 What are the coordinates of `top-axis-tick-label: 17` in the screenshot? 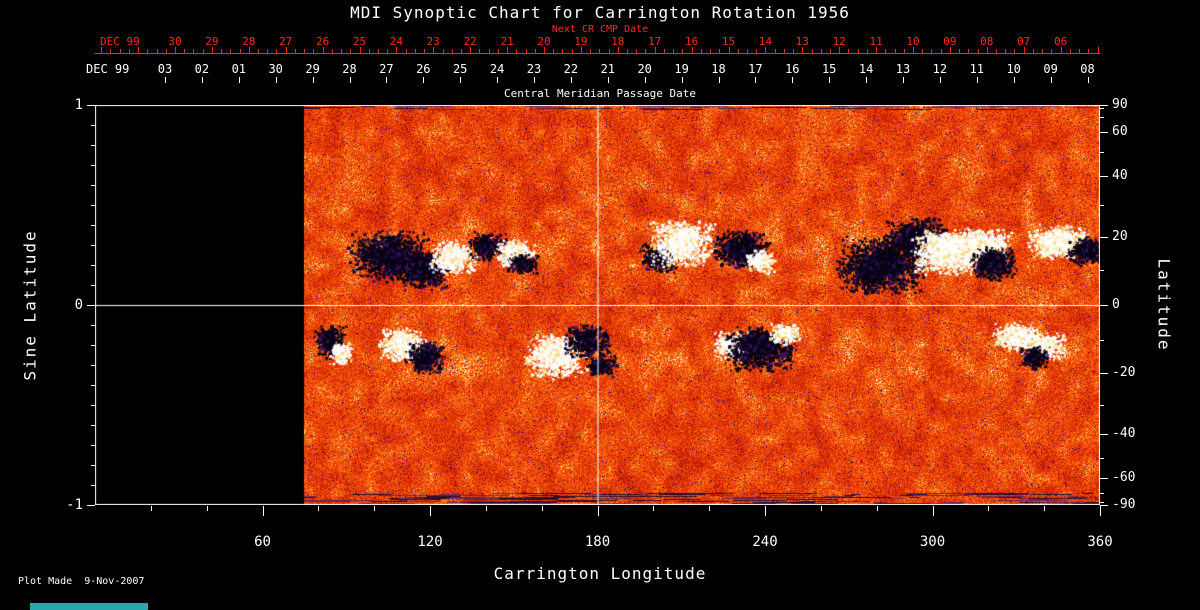 It's located at (655, 41).